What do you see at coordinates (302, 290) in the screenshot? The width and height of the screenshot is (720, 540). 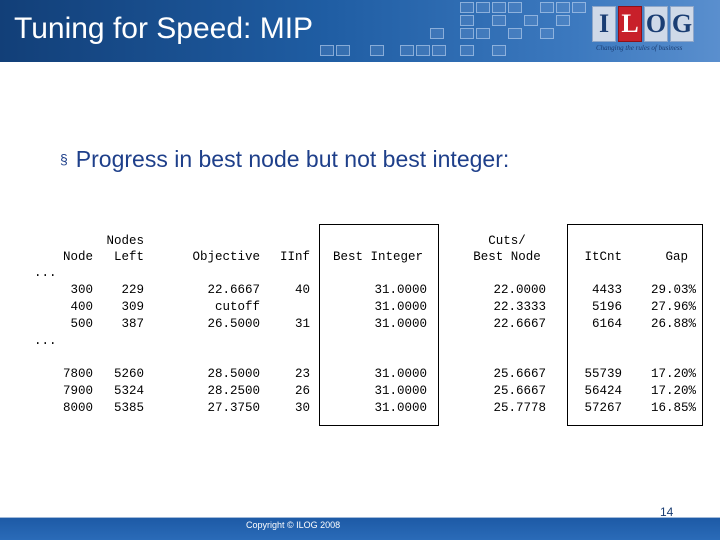 I see `cell-iinf: 40` at bounding box center [302, 290].